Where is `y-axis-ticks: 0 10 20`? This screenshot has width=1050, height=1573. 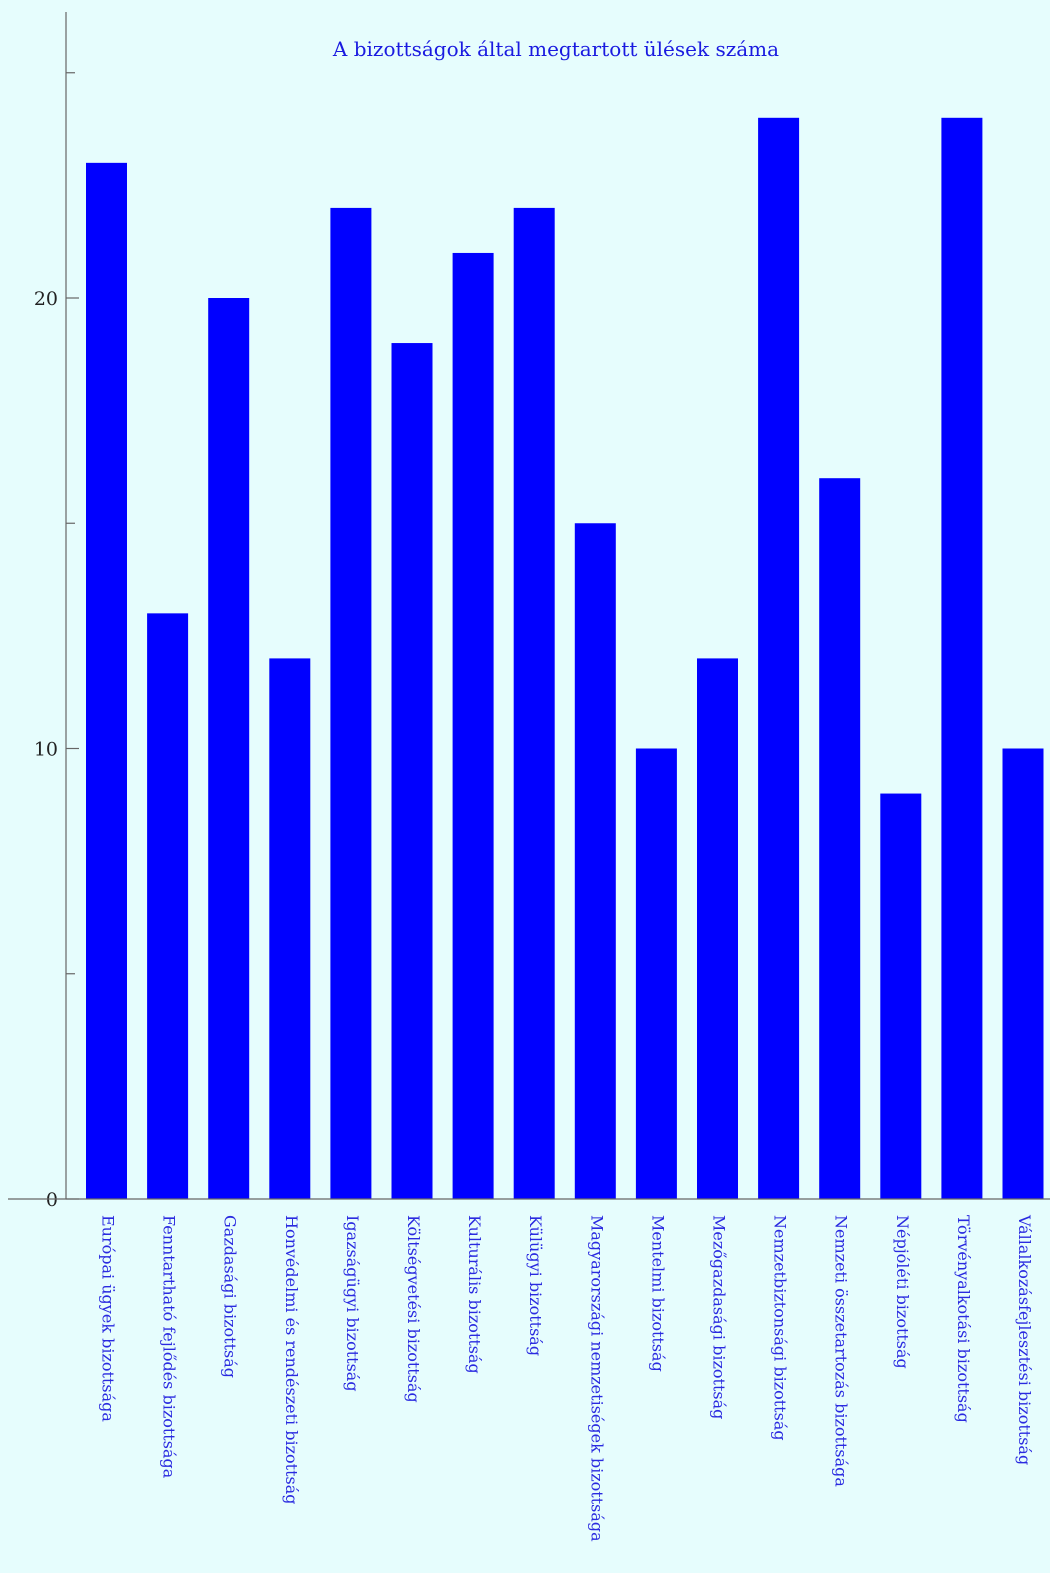 y-axis-ticks: 0 10 20 is located at coordinates (56, 641).